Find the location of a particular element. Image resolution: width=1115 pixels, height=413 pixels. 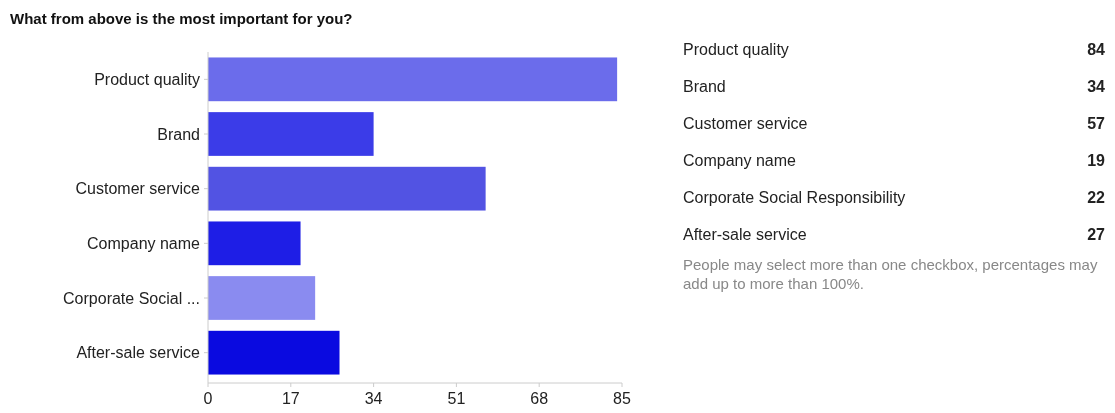

x-tick-label: 0 is located at coordinates (208, 398).